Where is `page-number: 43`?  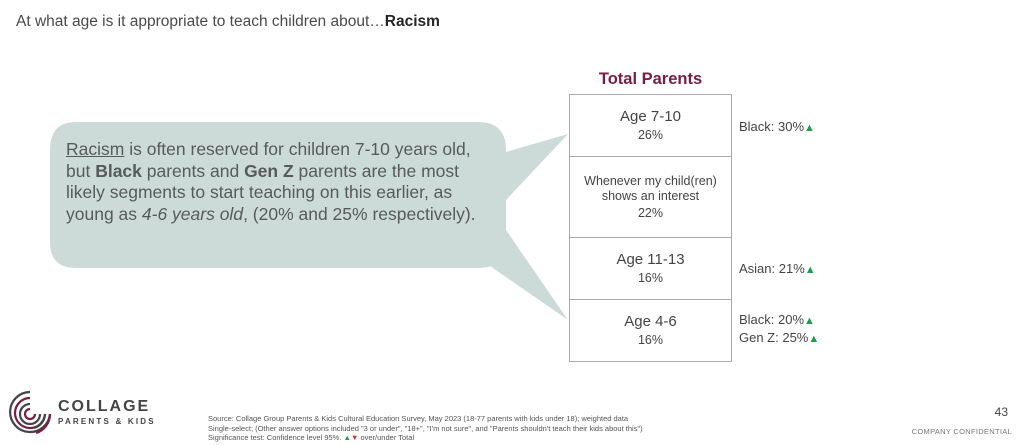 page-number: 43 is located at coordinates (1001, 412).